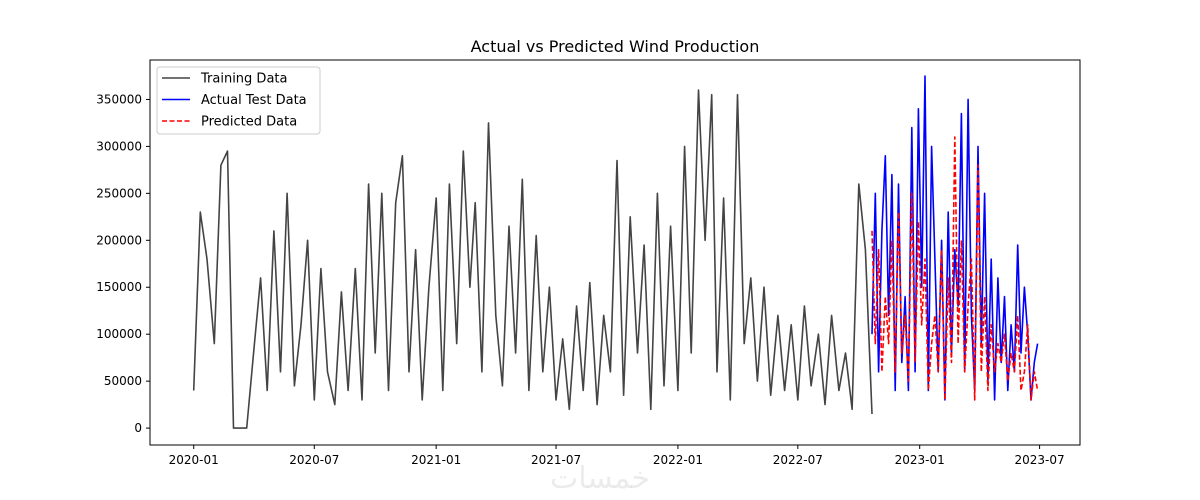 This screenshot has height=500, width=1200. Describe the element at coordinates (119, 287) in the screenshot. I see `y-tick-label: 150000` at that location.